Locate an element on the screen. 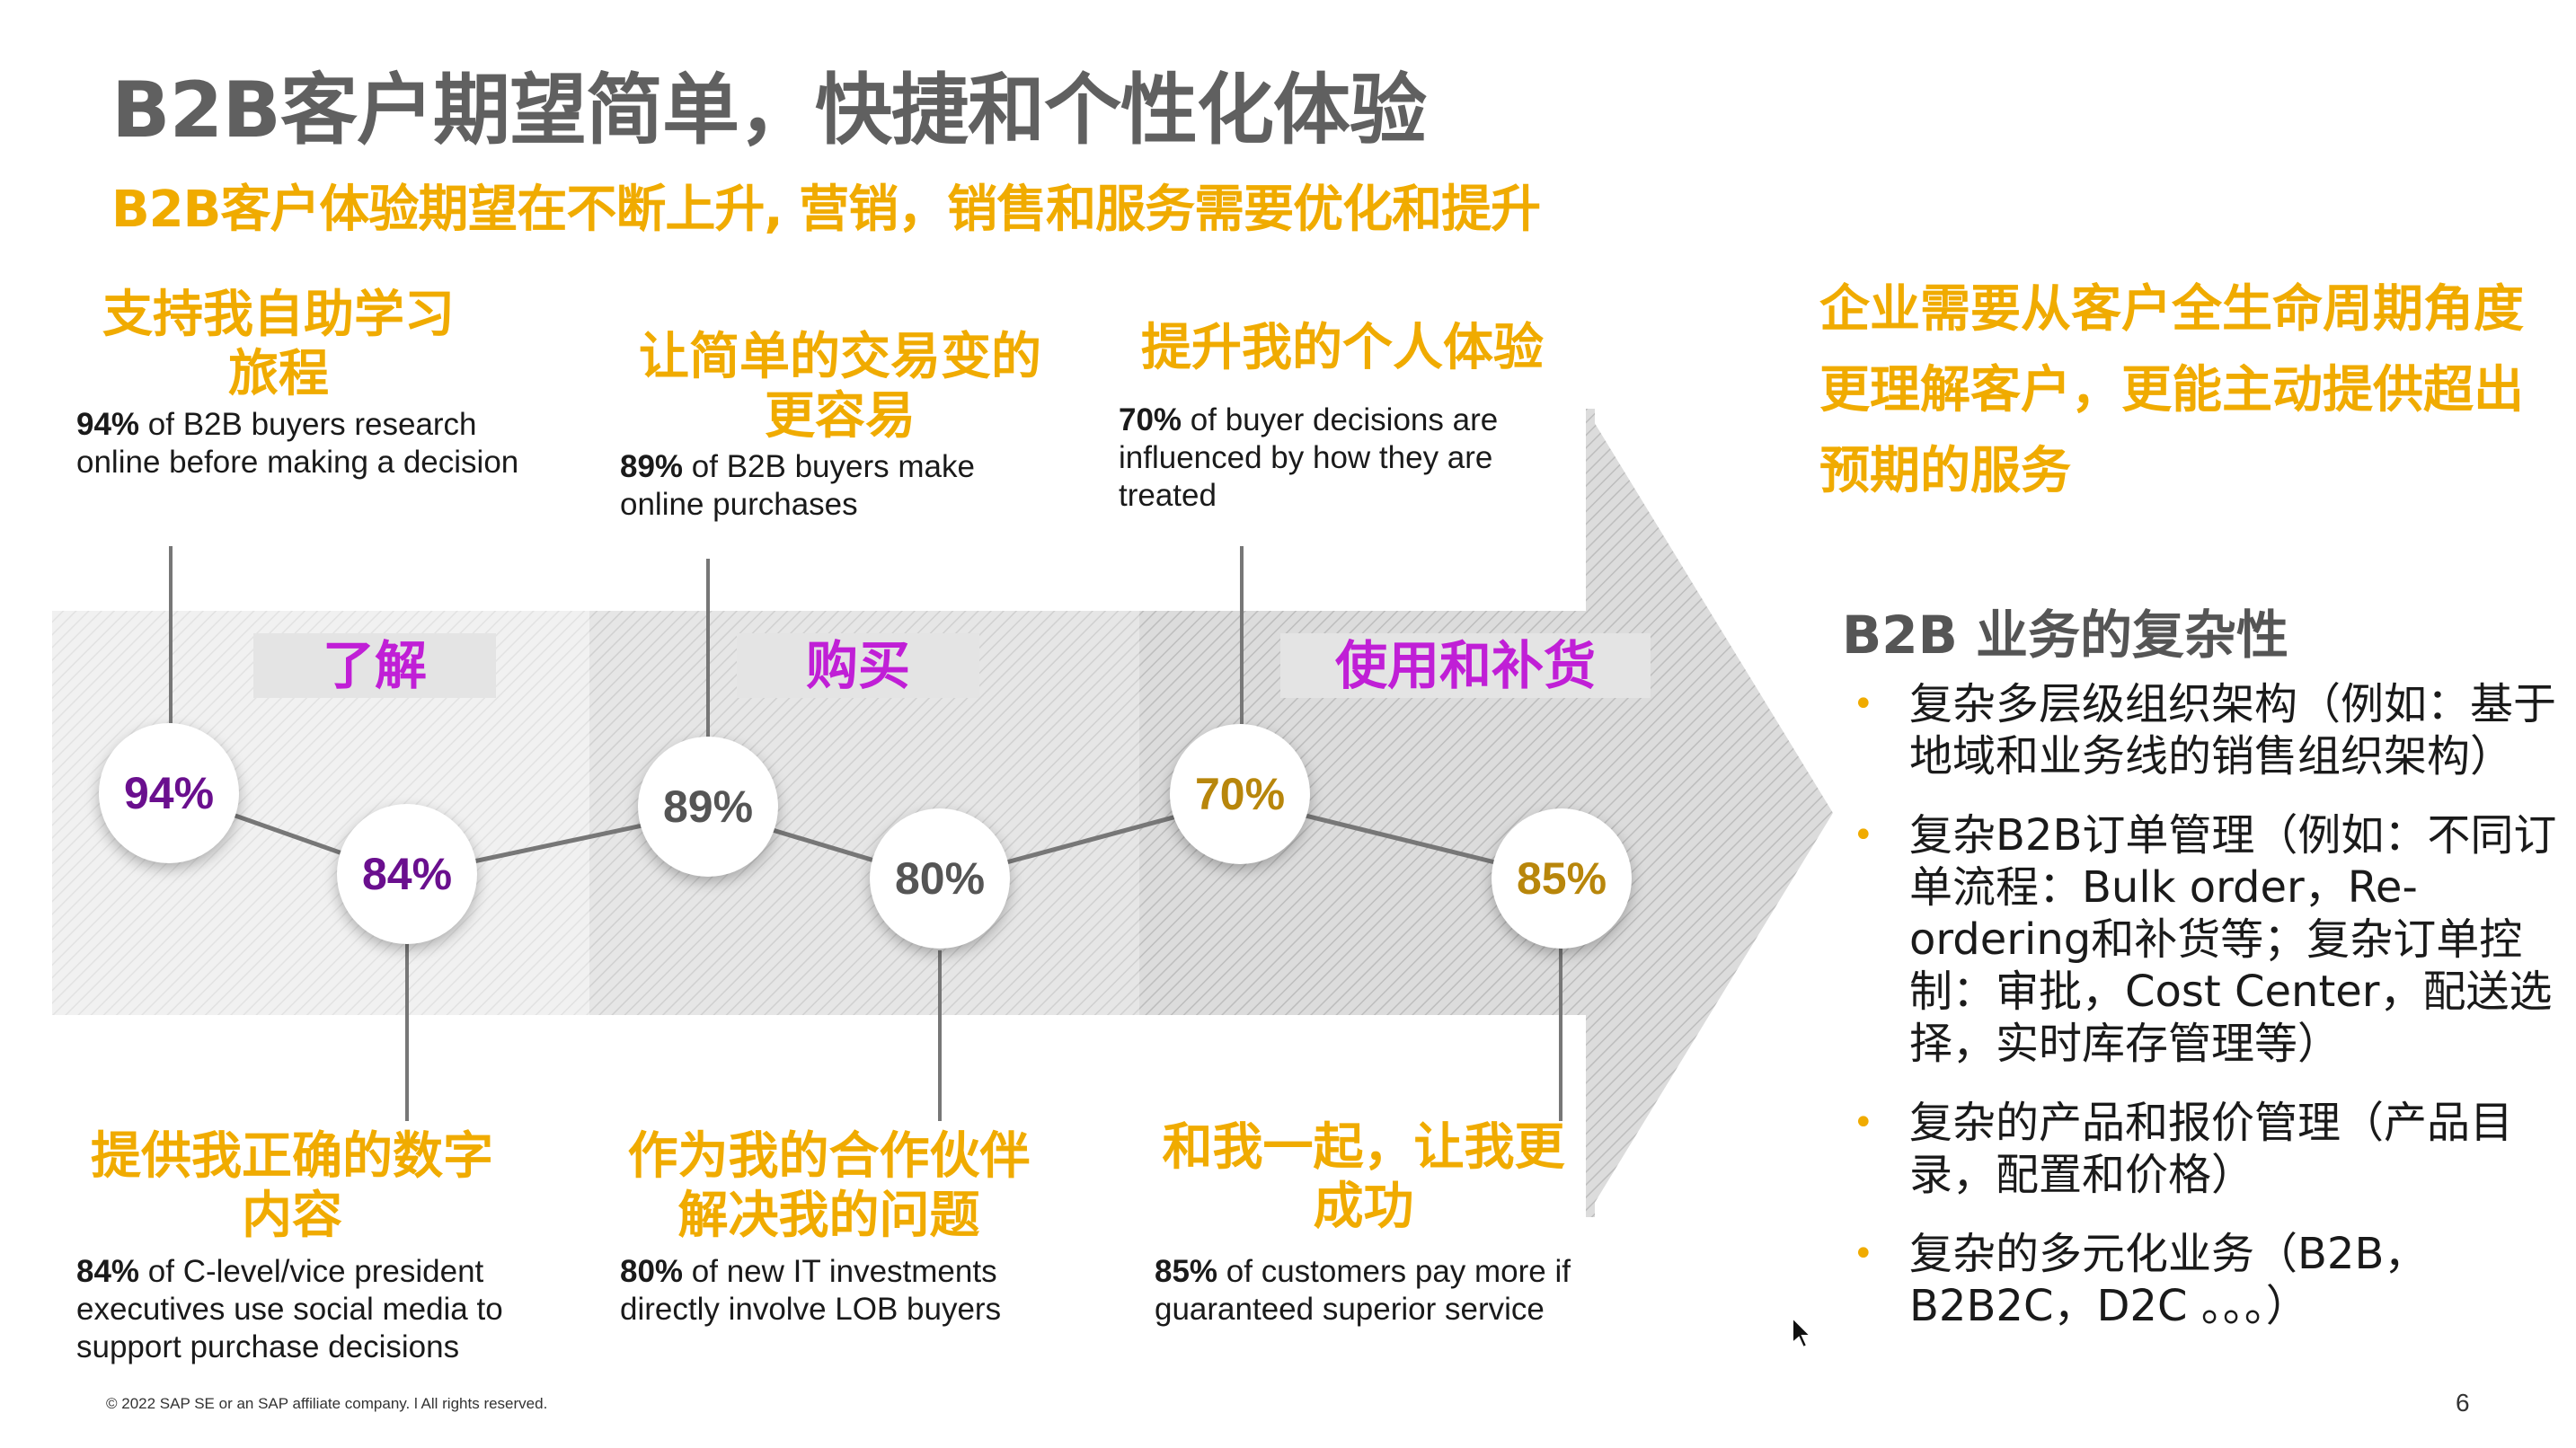  stage-label-purchase: 购买 is located at coordinates (858, 665).